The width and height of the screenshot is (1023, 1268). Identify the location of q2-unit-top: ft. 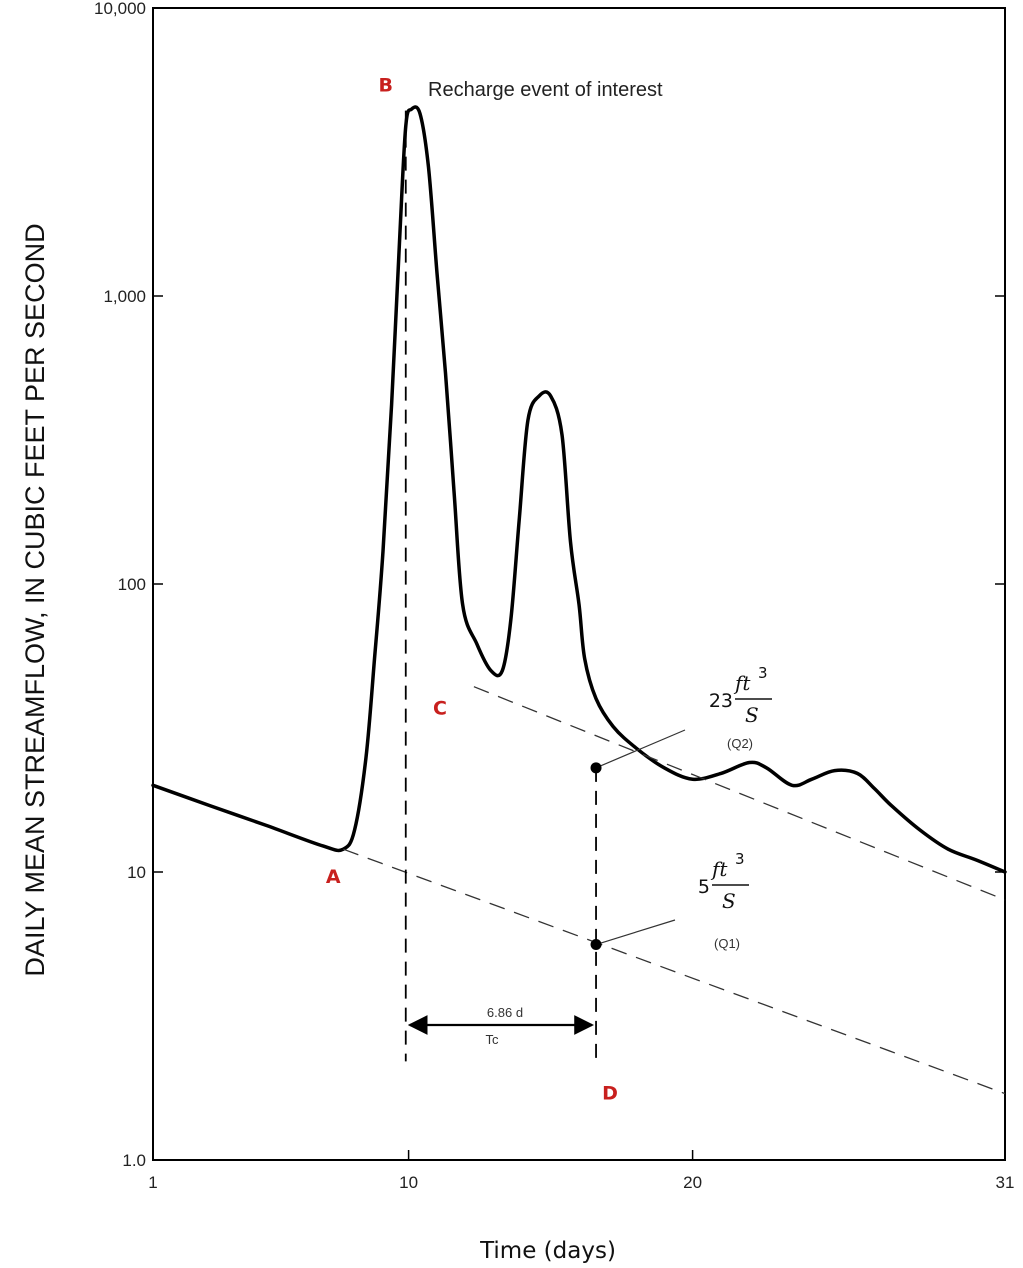
(742, 683).